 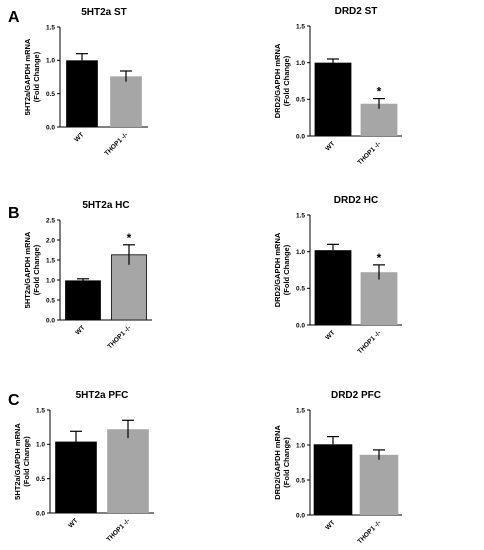 I want to click on chart-title: 5HT2a HC, so click(x=105, y=205).